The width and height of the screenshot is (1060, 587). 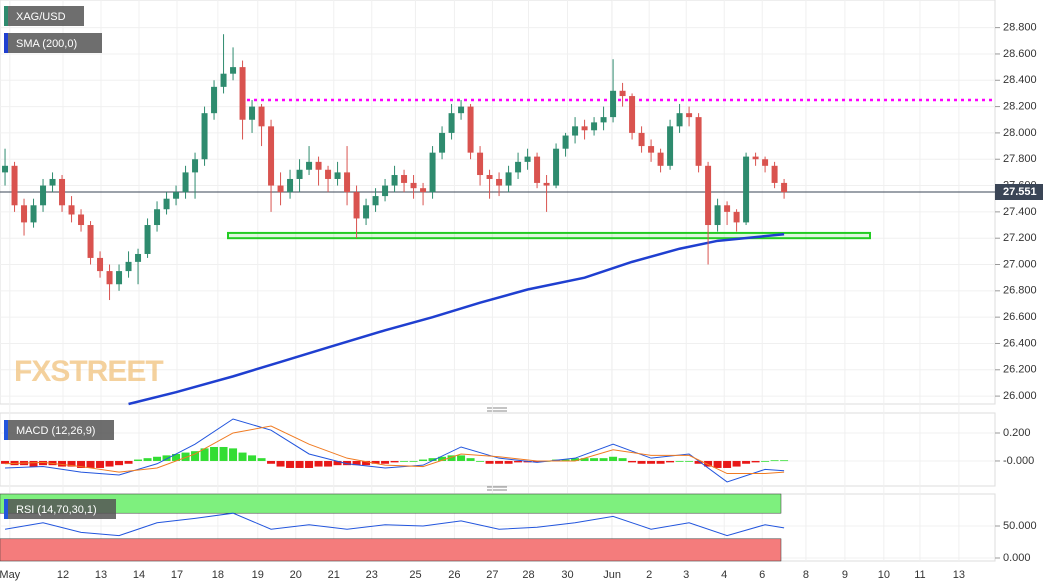 I want to click on sma-label: SMA (200,0), so click(x=46, y=44).